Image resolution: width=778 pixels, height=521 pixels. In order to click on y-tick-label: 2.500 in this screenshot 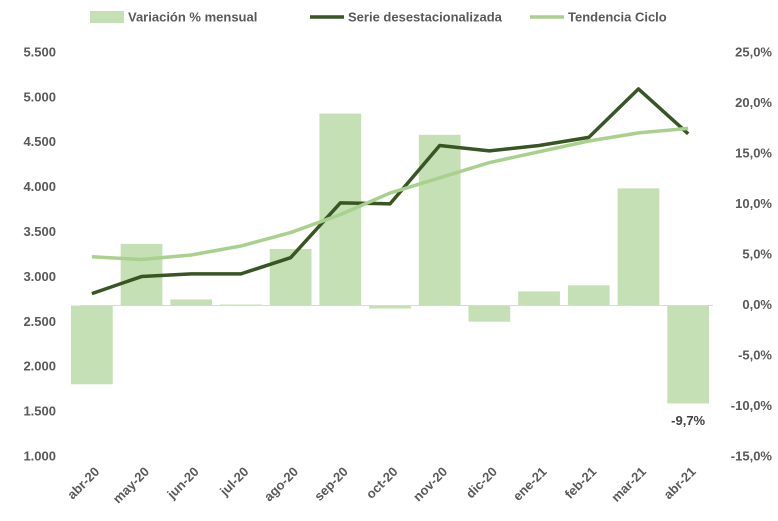, I will do `click(39, 321)`.